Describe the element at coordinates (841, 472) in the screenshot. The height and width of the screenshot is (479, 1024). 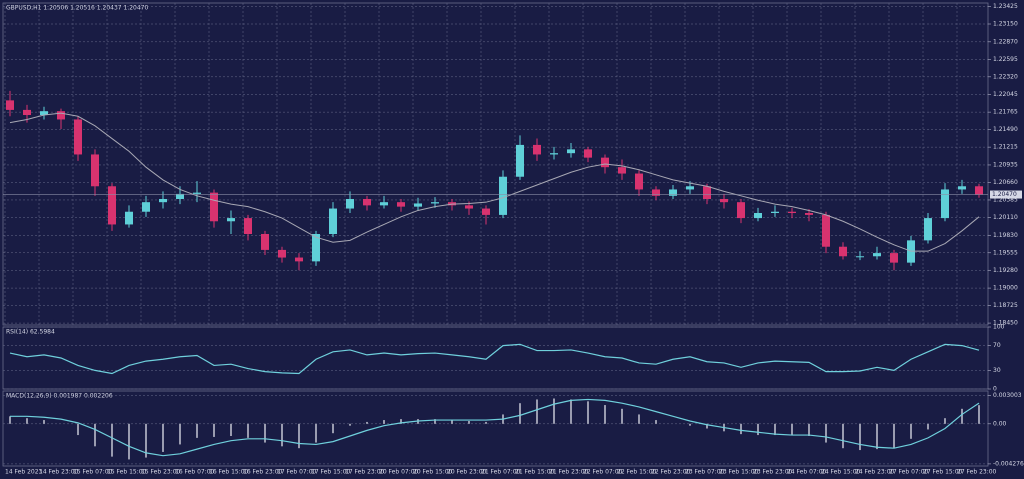
I see `x-tick-label: 24 Feb 15:00` at that location.